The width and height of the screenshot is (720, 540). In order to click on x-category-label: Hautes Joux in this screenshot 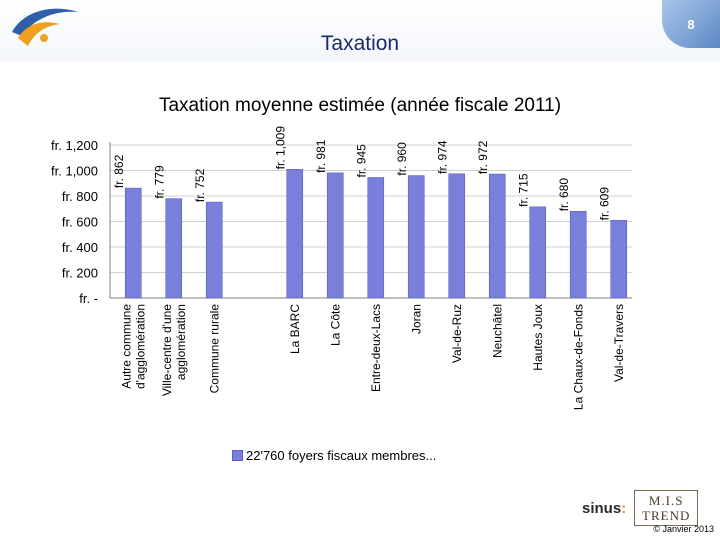, I will do `click(538, 337)`.